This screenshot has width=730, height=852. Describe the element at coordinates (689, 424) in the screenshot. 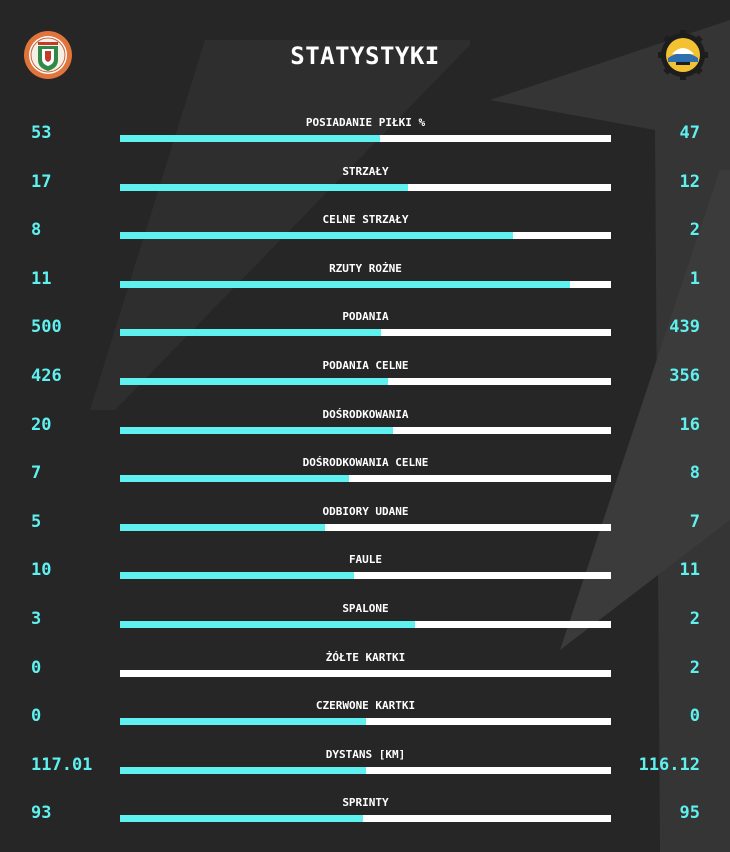

I see `away-value: 16` at that location.